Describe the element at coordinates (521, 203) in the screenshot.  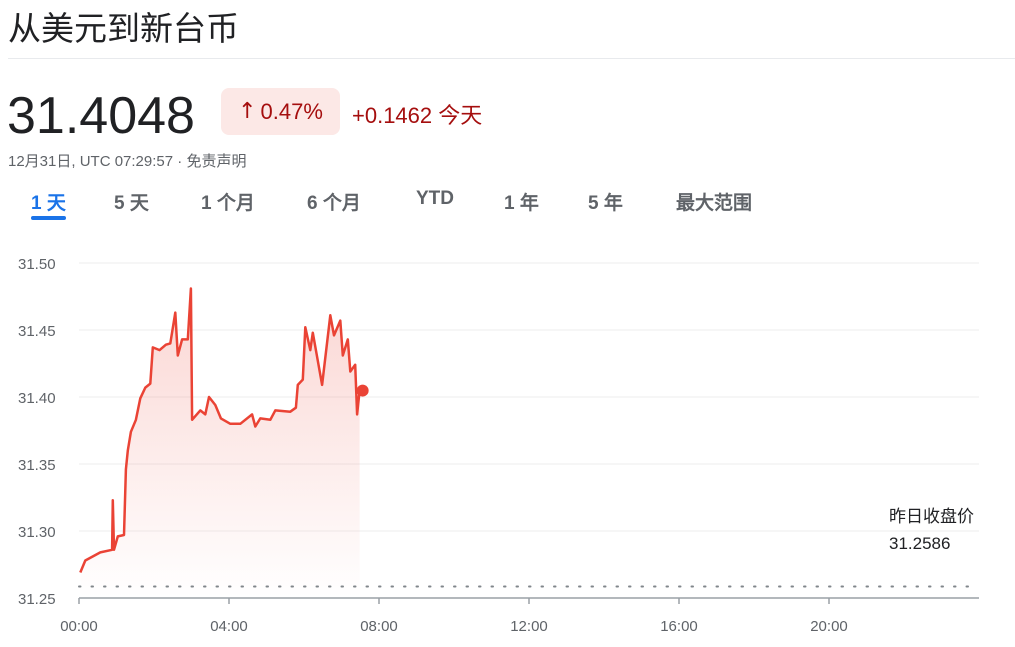
I see `tab-range-5: 1 年` at that location.